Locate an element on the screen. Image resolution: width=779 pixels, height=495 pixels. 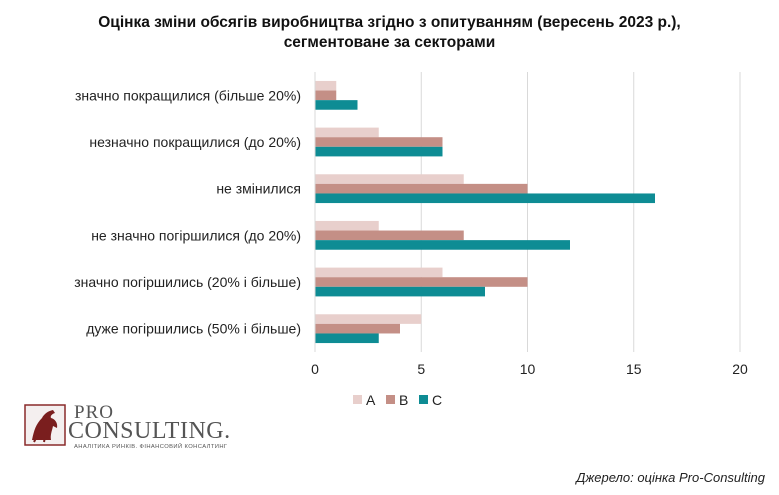
logo-tagline: АНАЛІТИКА РИНКІВ. ФІНАНСОВИЙ КОНСАЛТИНГ is located at coordinates (151, 447).